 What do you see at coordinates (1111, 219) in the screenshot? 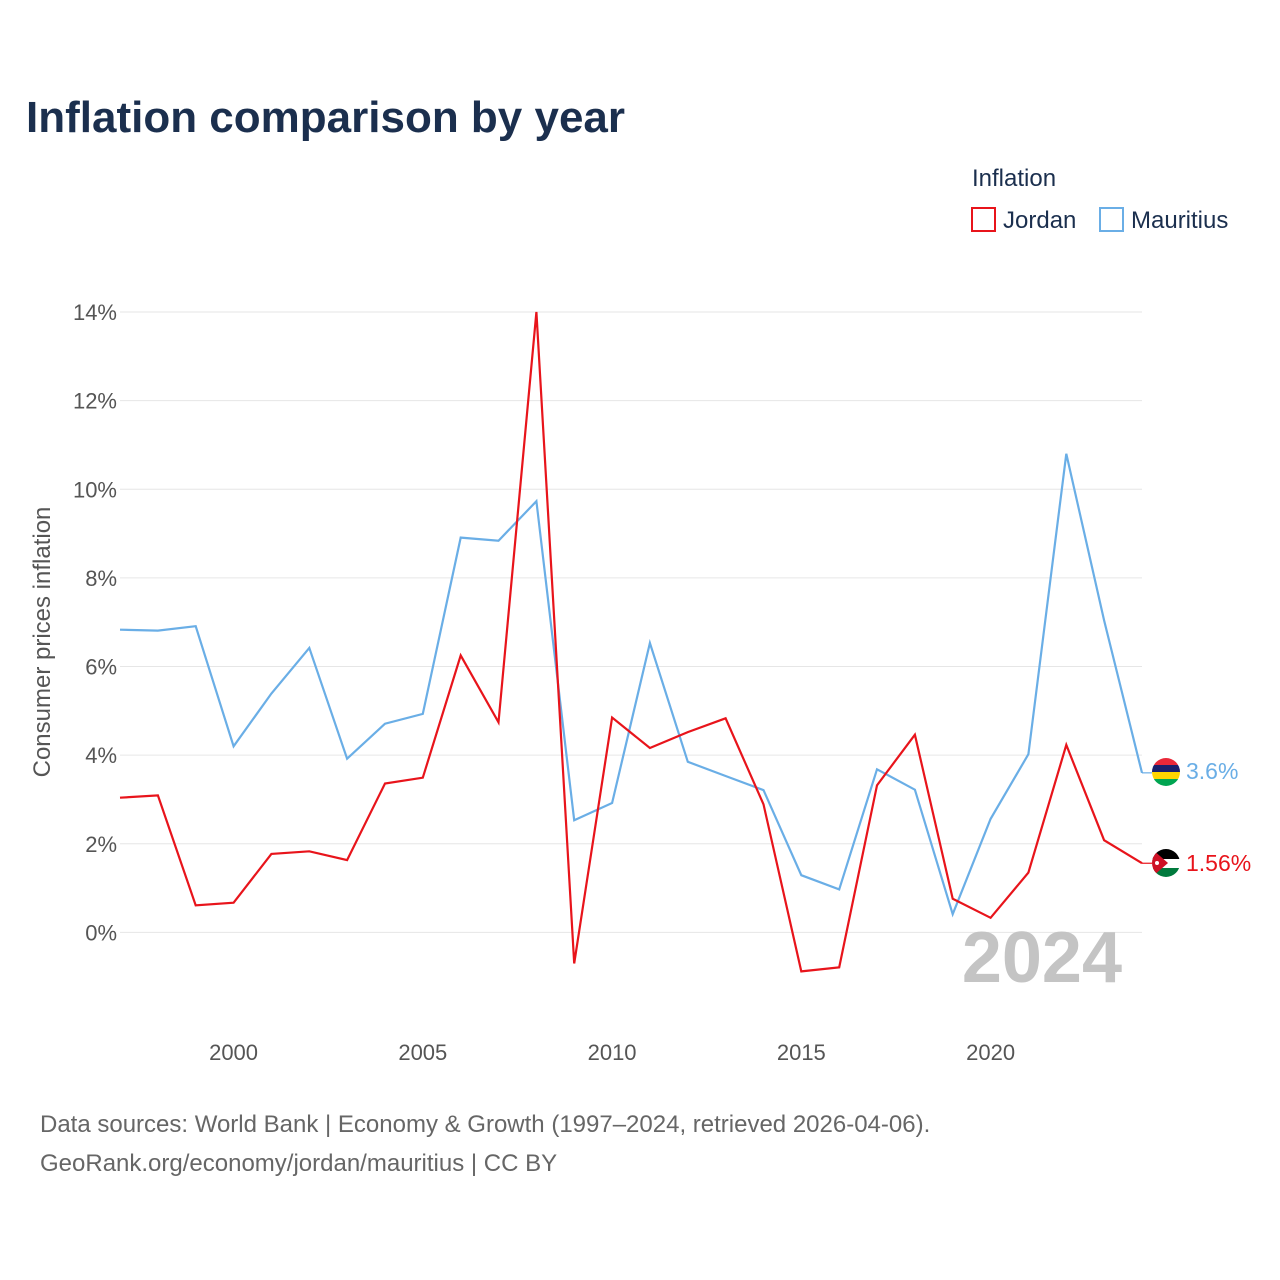
I see `legend-swatch-mauritius` at bounding box center [1111, 219].